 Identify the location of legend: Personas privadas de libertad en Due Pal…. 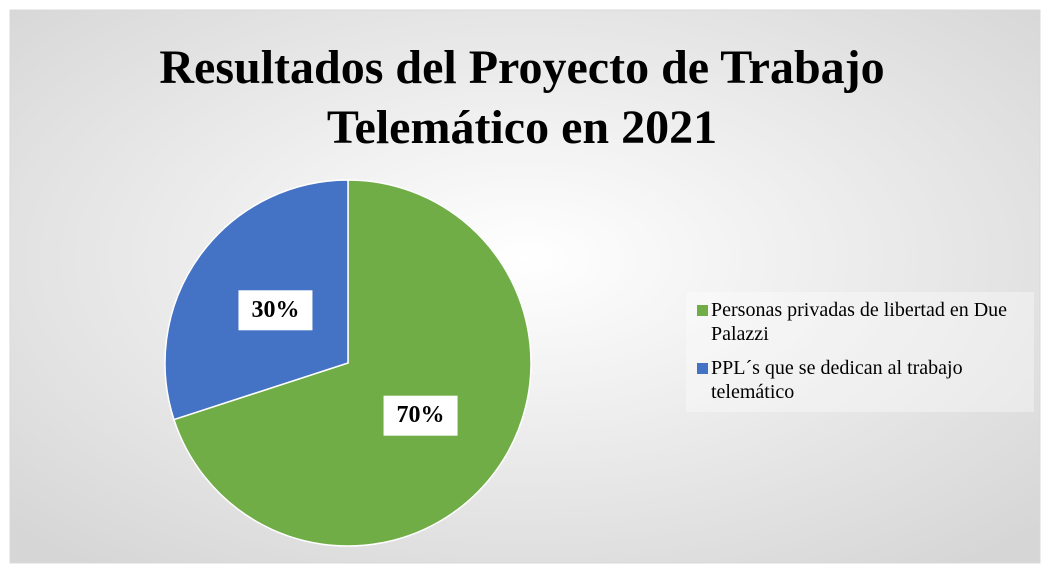
(860, 352).